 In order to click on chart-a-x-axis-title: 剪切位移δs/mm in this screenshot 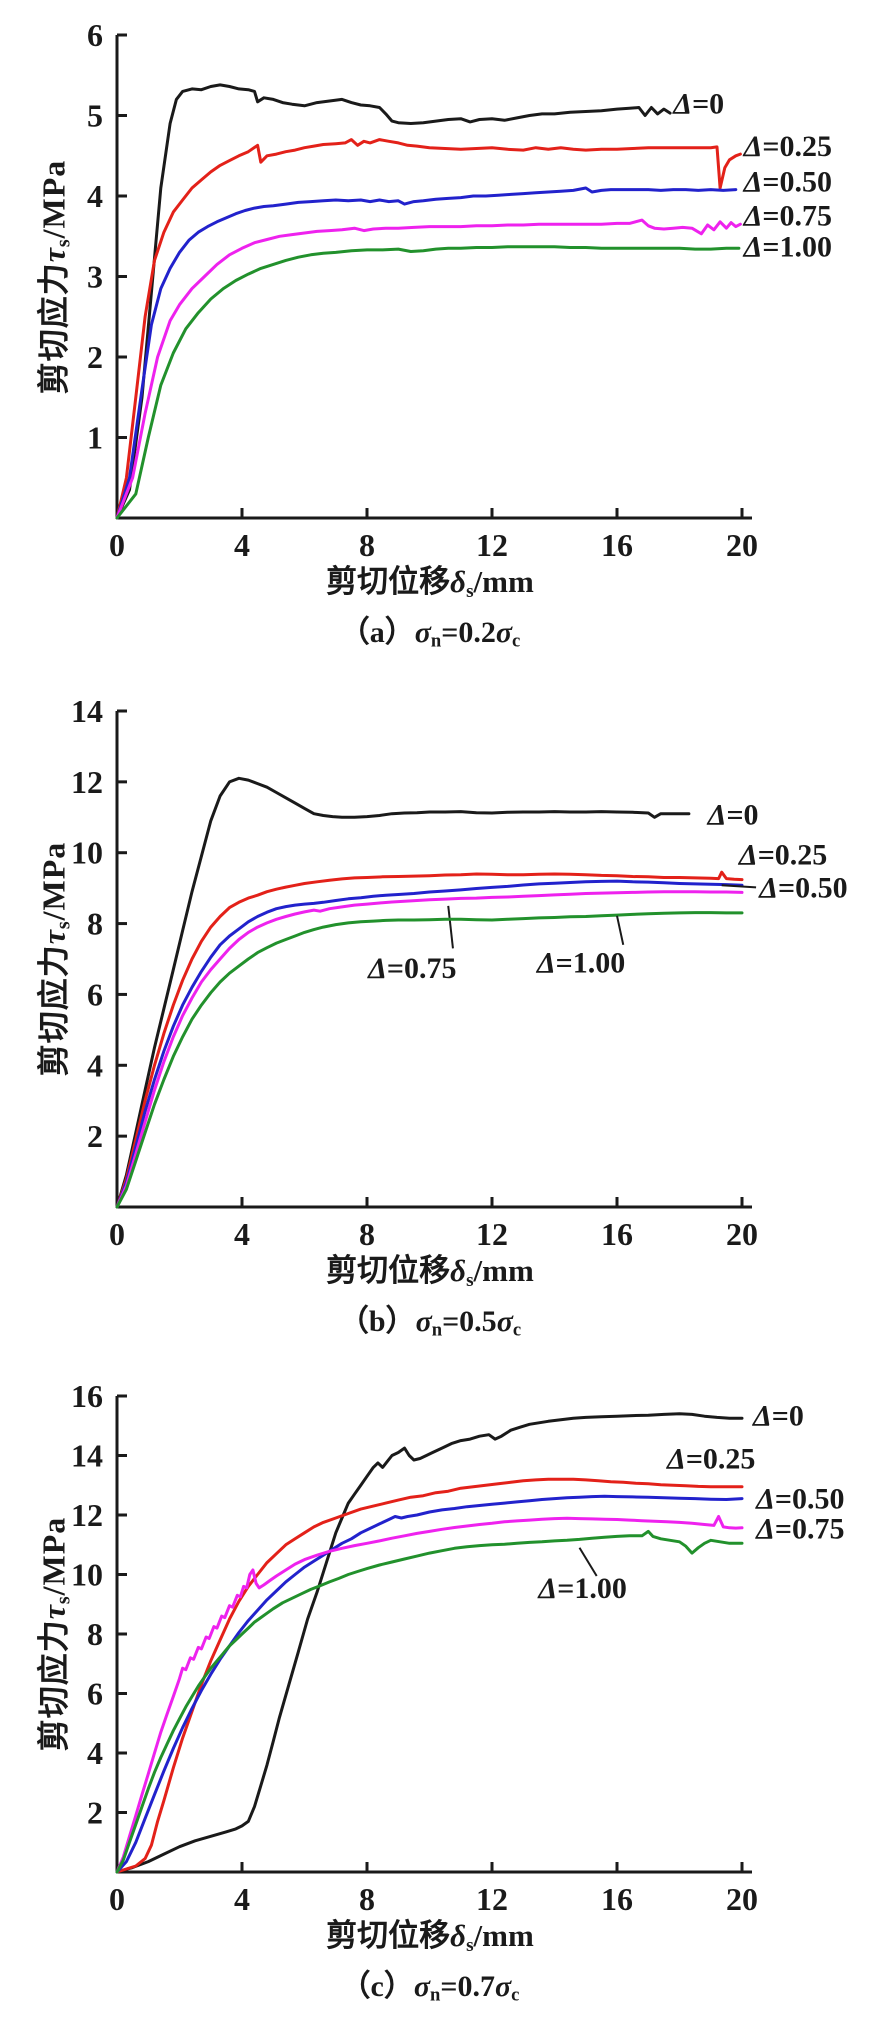, I will do `click(430, 583)`.